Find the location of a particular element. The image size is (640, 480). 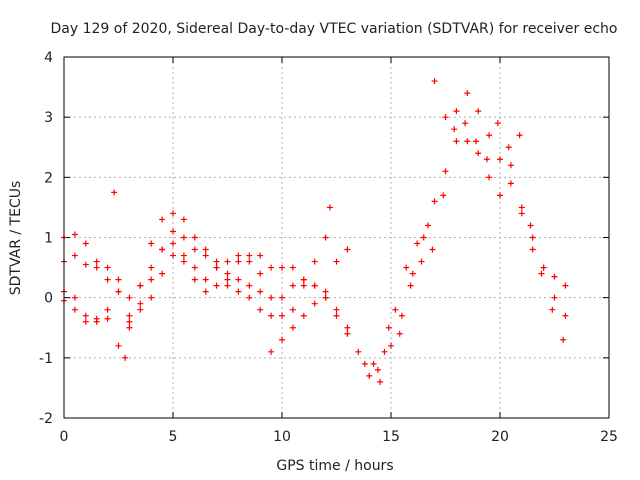

x-axis-label: GPS time / hours is located at coordinates (334, 466).